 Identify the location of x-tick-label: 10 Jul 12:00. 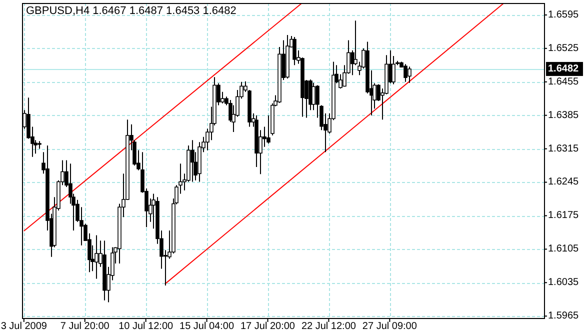
(146, 326).